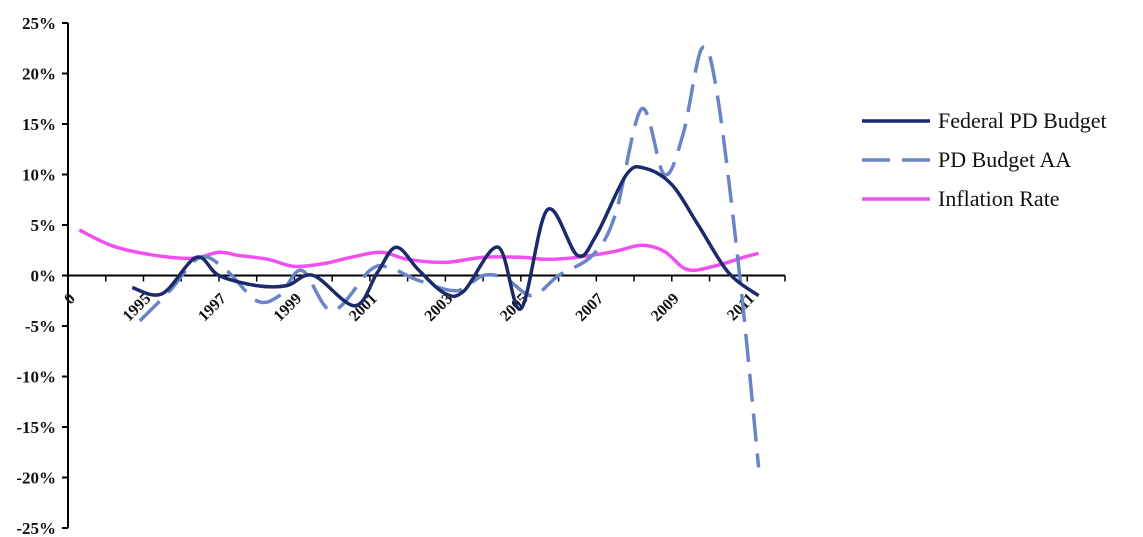  What do you see at coordinates (999, 198) in the screenshot?
I see `legend-label-inflation-rate: Inflation Rate` at bounding box center [999, 198].